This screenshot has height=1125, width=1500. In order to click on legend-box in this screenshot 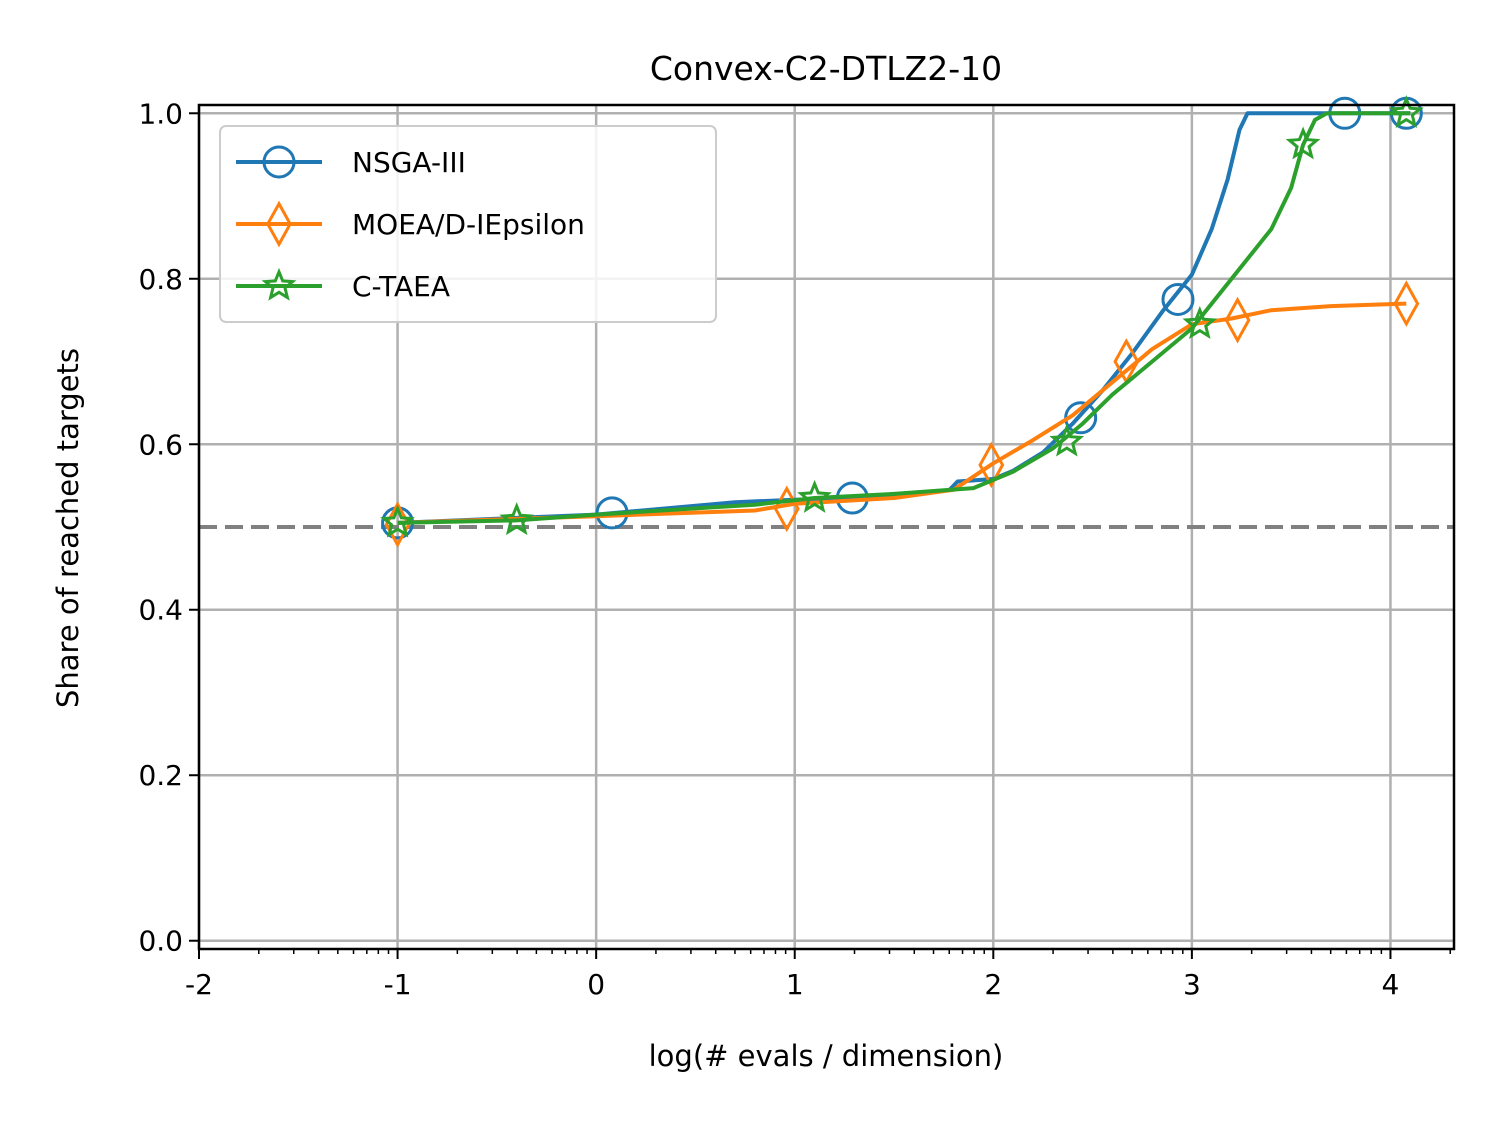, I will do `click(468, 224)`.